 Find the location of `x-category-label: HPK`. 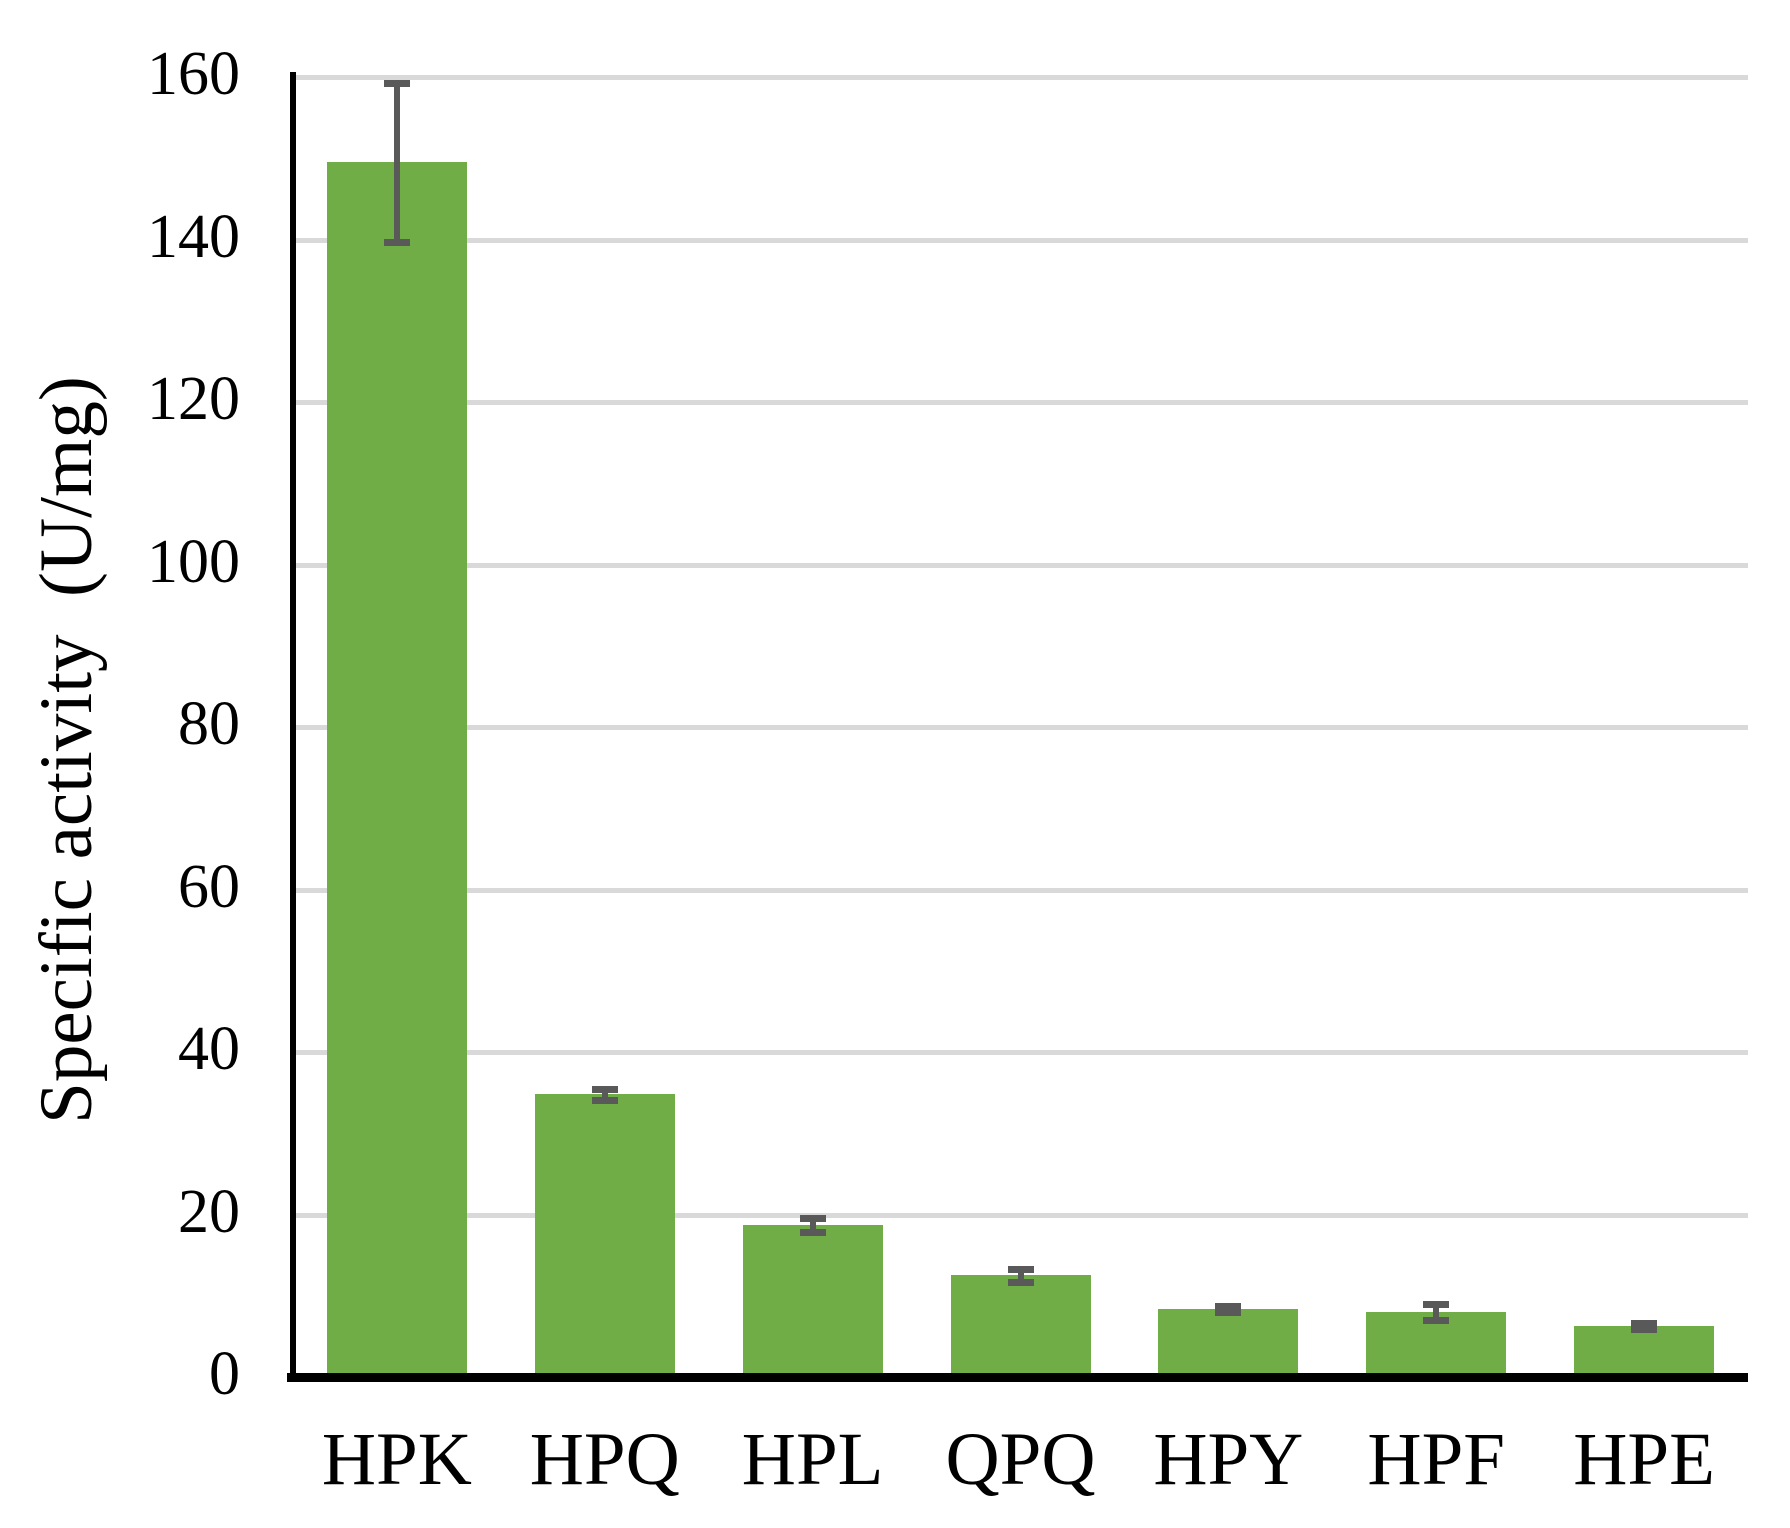

x-category-label: HPK is located at coordinates (396, 1459).